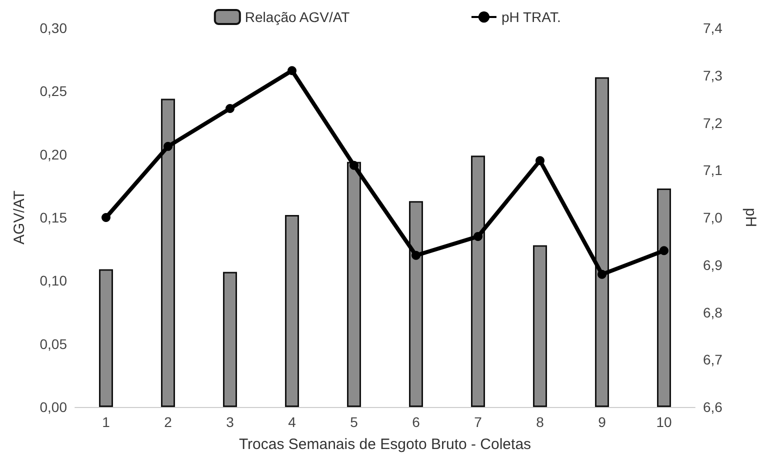 This screenshot has width=775, height=459. I want to click on x-tick-label: 7, so click(478, 422).